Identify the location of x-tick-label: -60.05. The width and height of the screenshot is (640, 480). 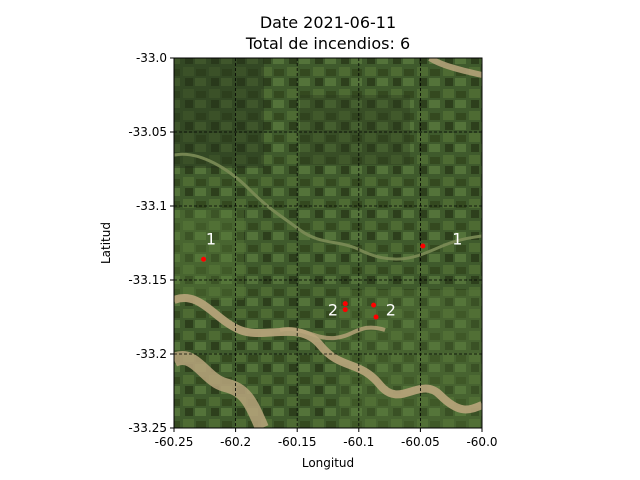
(420, 442).